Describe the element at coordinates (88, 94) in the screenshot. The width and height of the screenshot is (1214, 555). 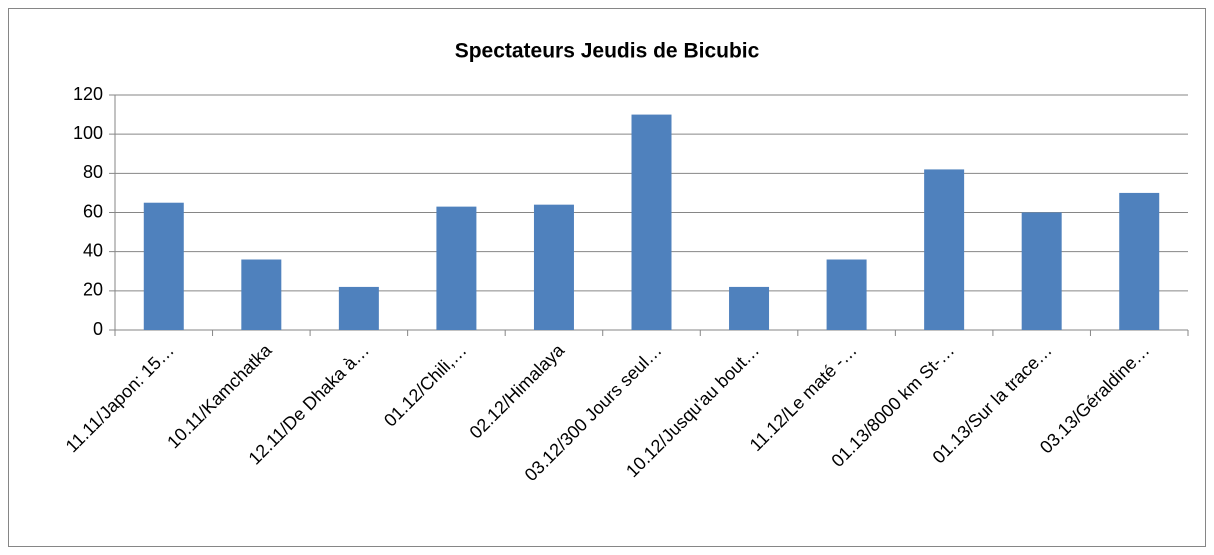
I see `y-tick-label: 120` at that location.